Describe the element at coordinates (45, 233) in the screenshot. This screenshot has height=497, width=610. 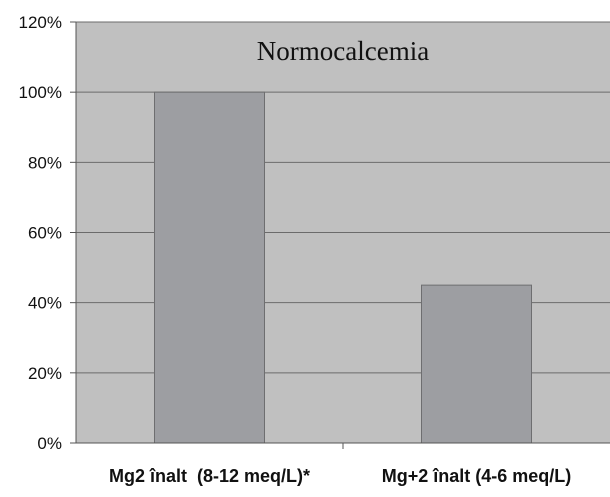
I see `y-tick-label: 60%` at that location.